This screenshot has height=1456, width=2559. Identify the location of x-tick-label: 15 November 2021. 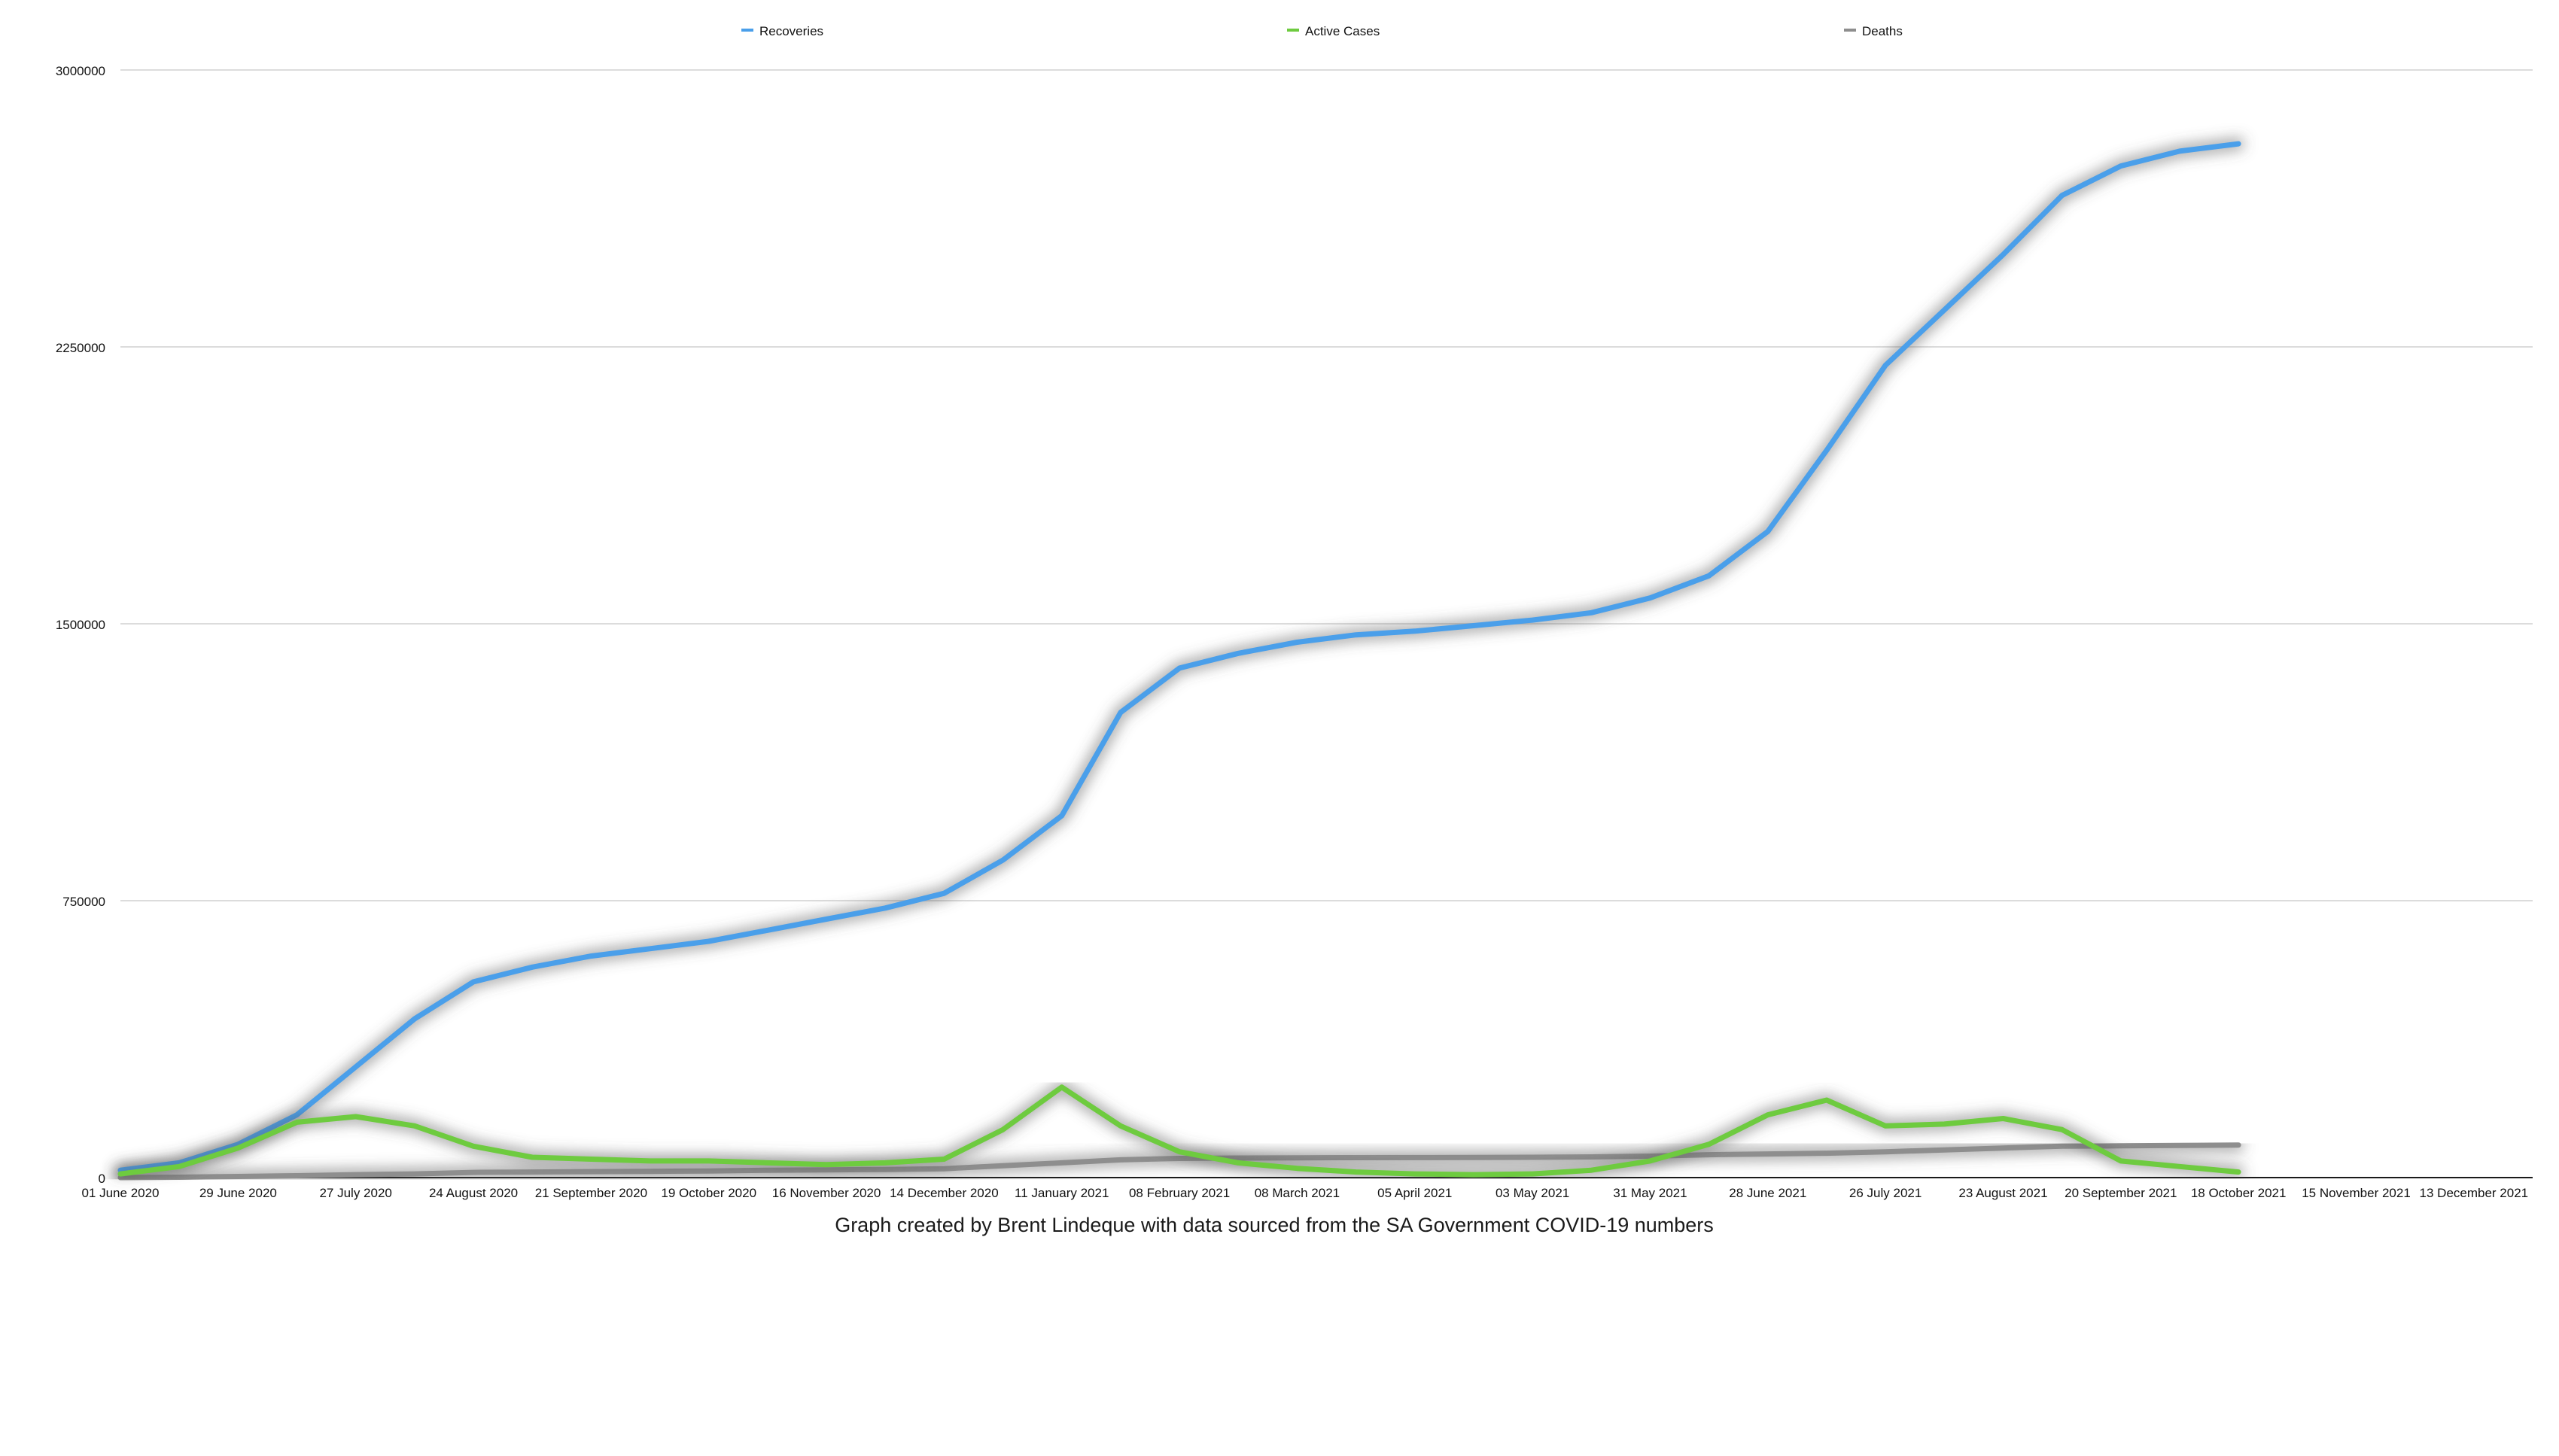
(2357, 1193).